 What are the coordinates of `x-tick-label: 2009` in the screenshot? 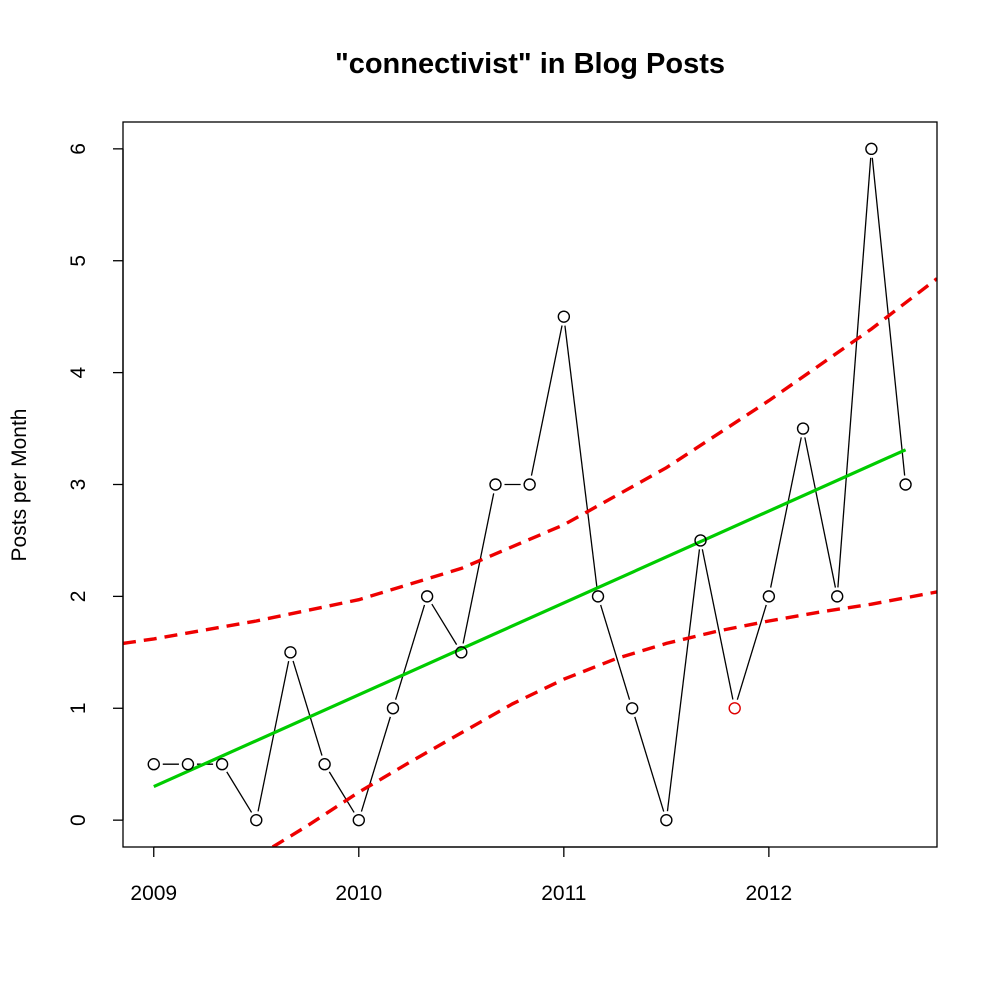 It's located at (153, 893).